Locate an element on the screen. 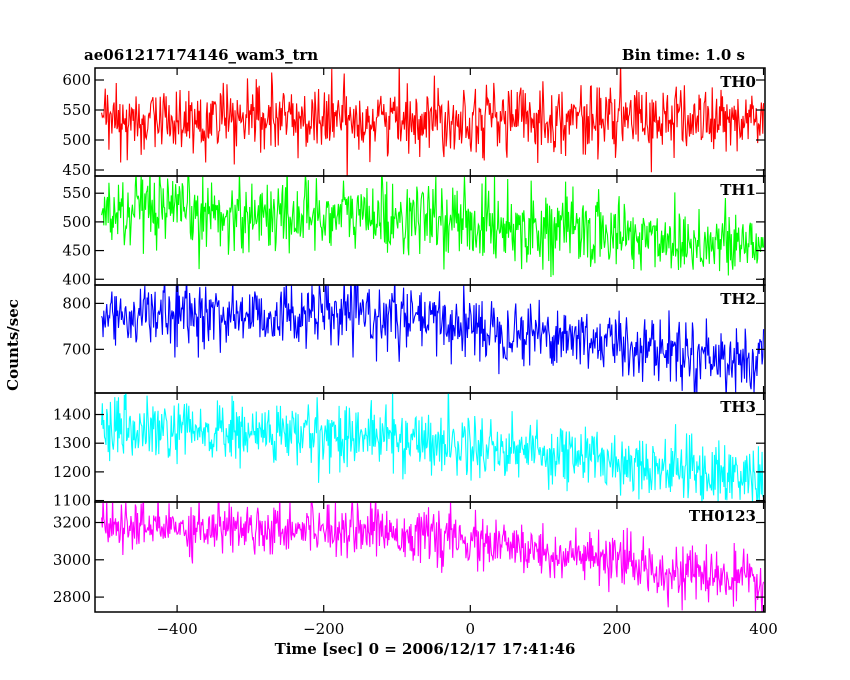  y-tick-label: 1300 is located at coordinates (72, 443).